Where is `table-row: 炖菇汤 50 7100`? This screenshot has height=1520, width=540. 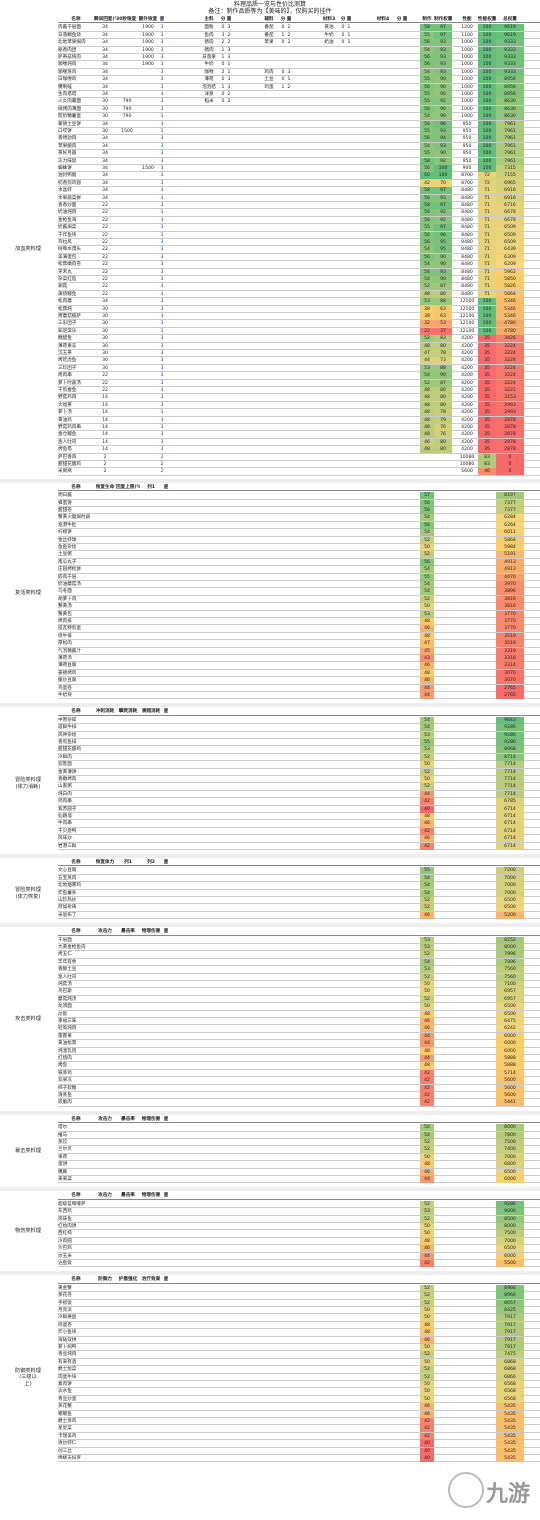
table-row: 炖菇汤 50 7100 is located at coordinates (299, 985).